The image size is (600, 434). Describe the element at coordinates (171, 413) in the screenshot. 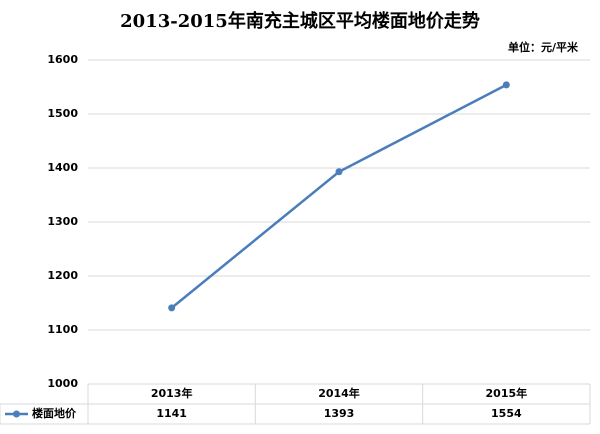

I see `table-value: 1141` at that location.